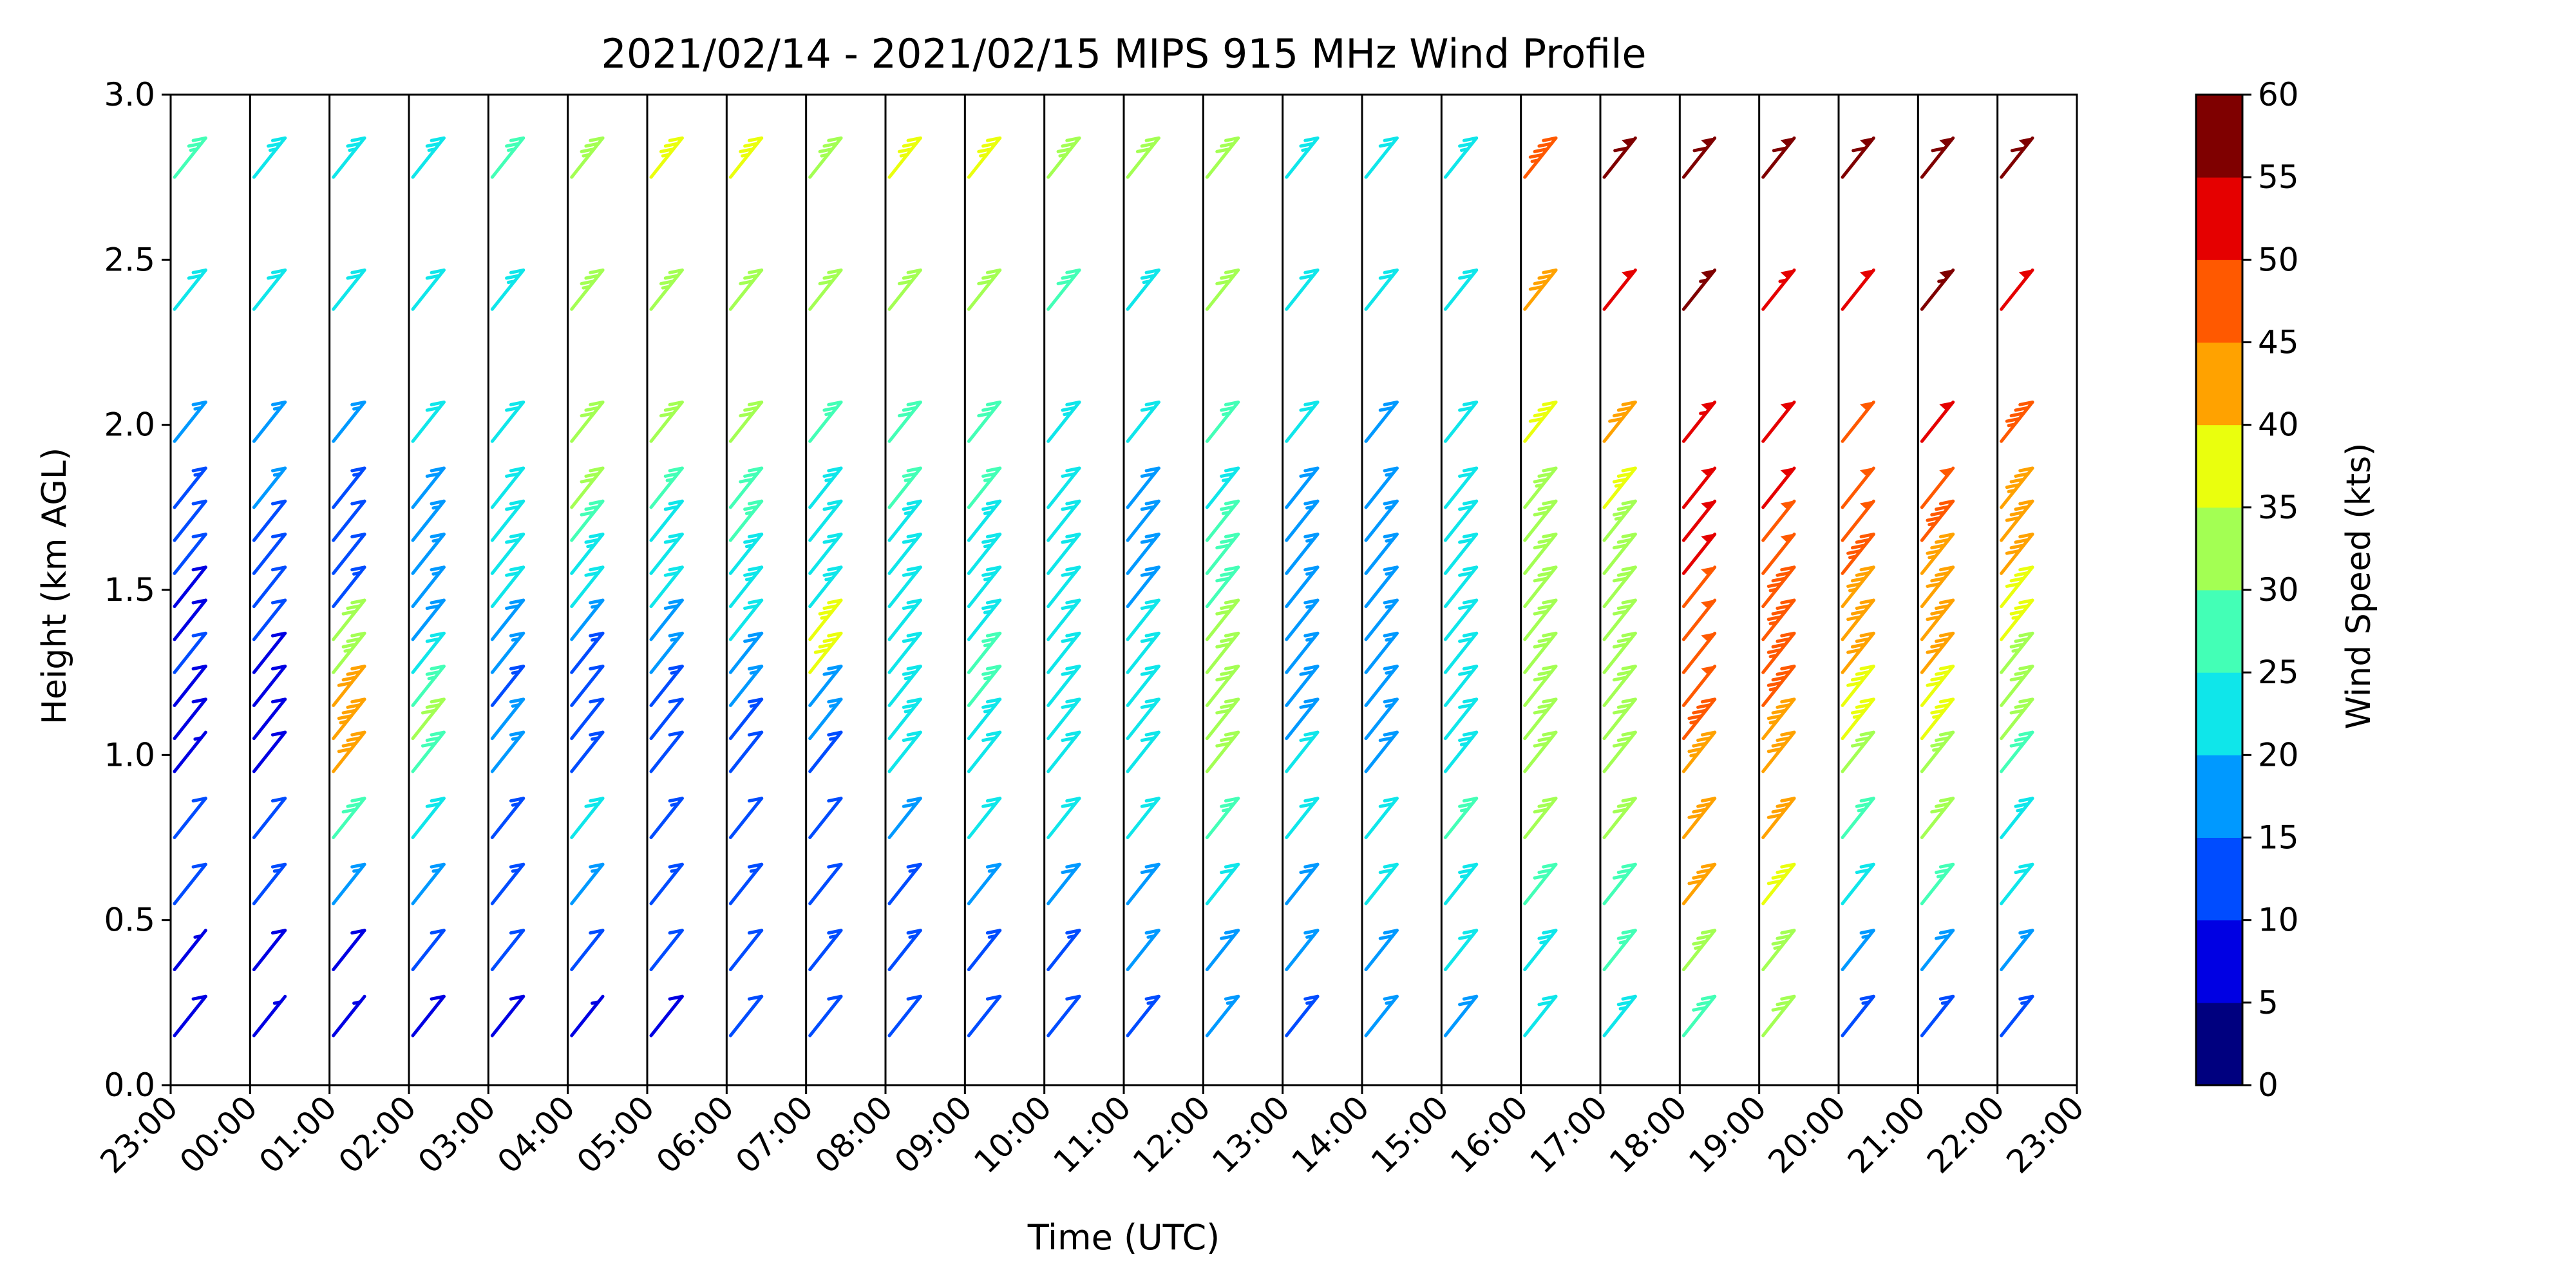 The height and width of the screenshot is (1288, 2576). Describe the element at coordinates (1489, 1134) in the screenshot. I see `x-tick-label: 16:00` at that location.